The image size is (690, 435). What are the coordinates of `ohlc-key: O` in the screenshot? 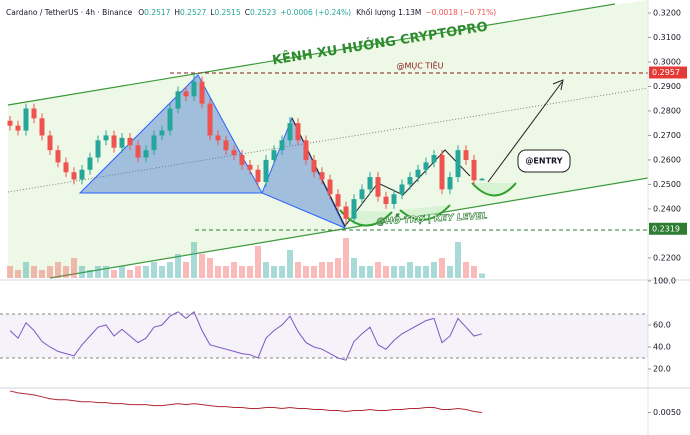 It's located at (141, 12).